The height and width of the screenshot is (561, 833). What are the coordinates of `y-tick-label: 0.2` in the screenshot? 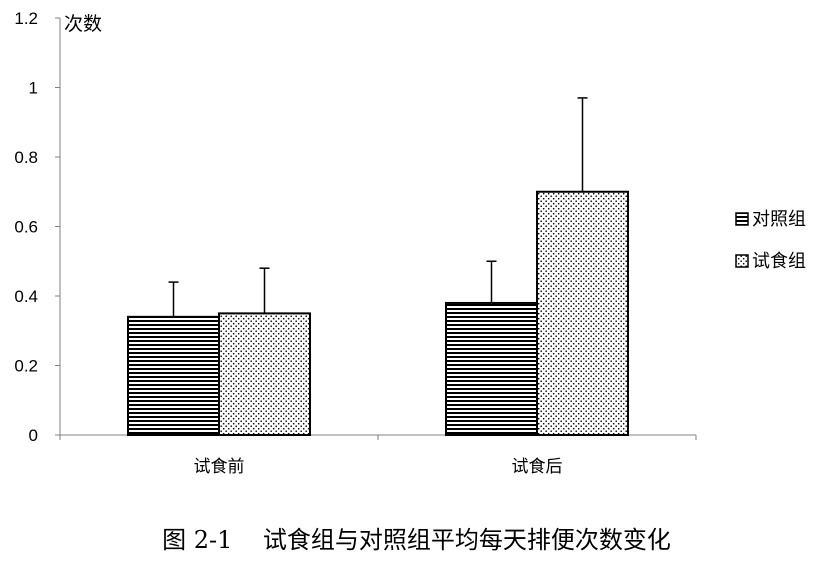 It's located at (26, 366).